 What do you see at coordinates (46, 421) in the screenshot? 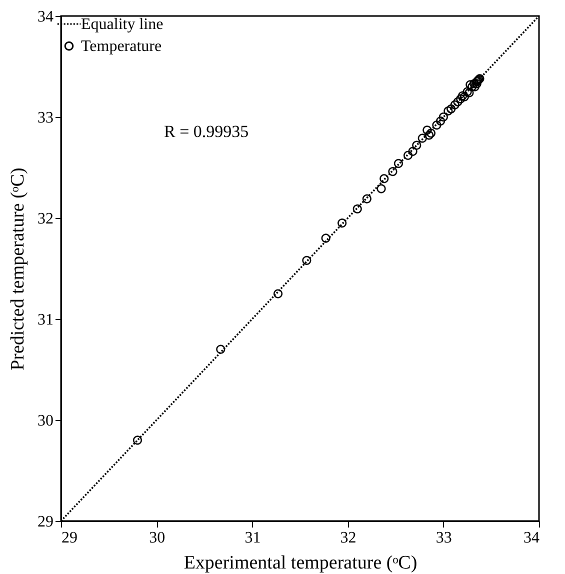
I see `y-tick-label: 30` at bounding box center [46, 421].